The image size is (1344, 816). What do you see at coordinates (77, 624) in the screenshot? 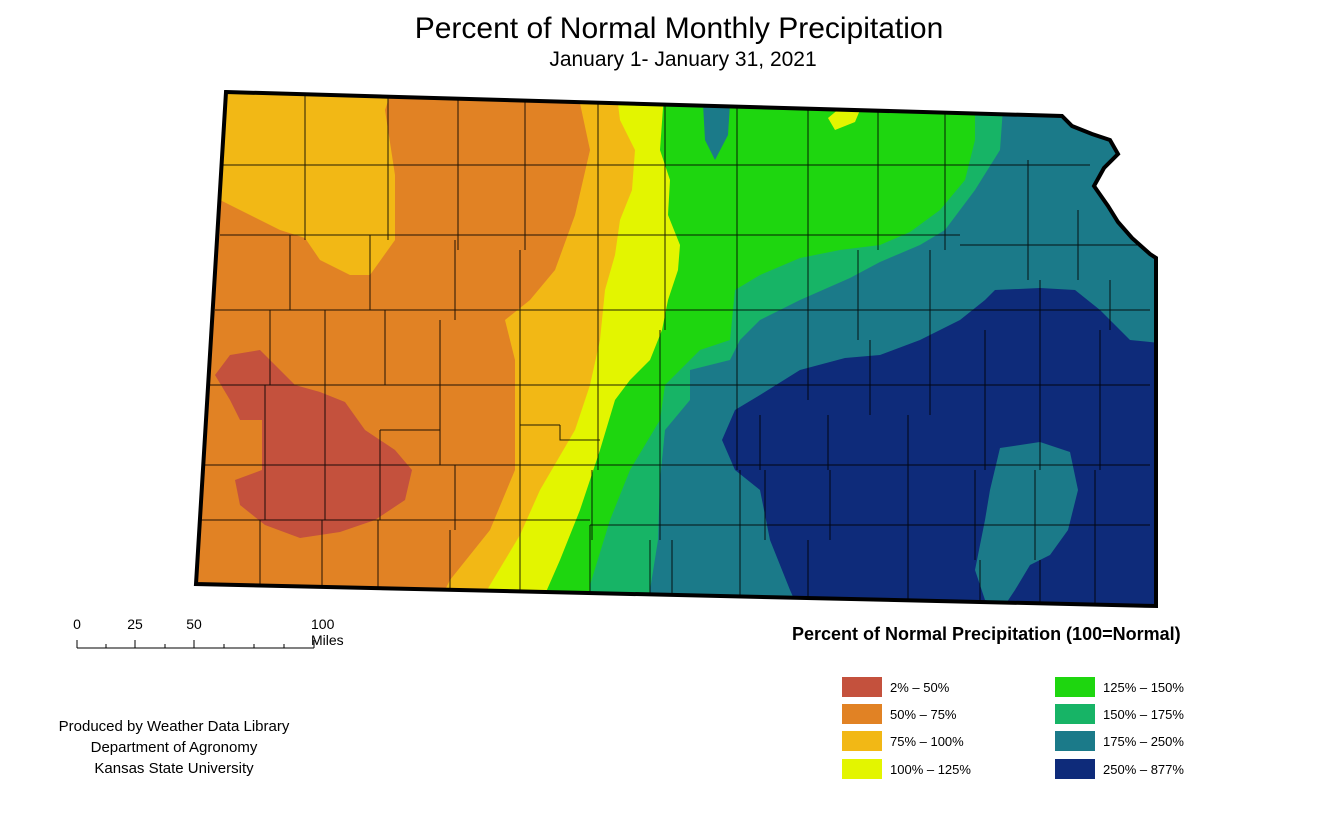
I see `scale-tick-0: 0` at bounding box center [77, 624].